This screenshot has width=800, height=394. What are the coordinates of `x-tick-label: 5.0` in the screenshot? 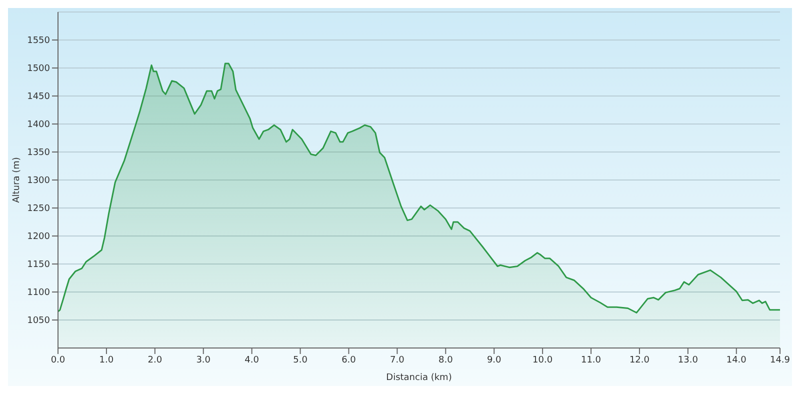 It's located at (300, 360).